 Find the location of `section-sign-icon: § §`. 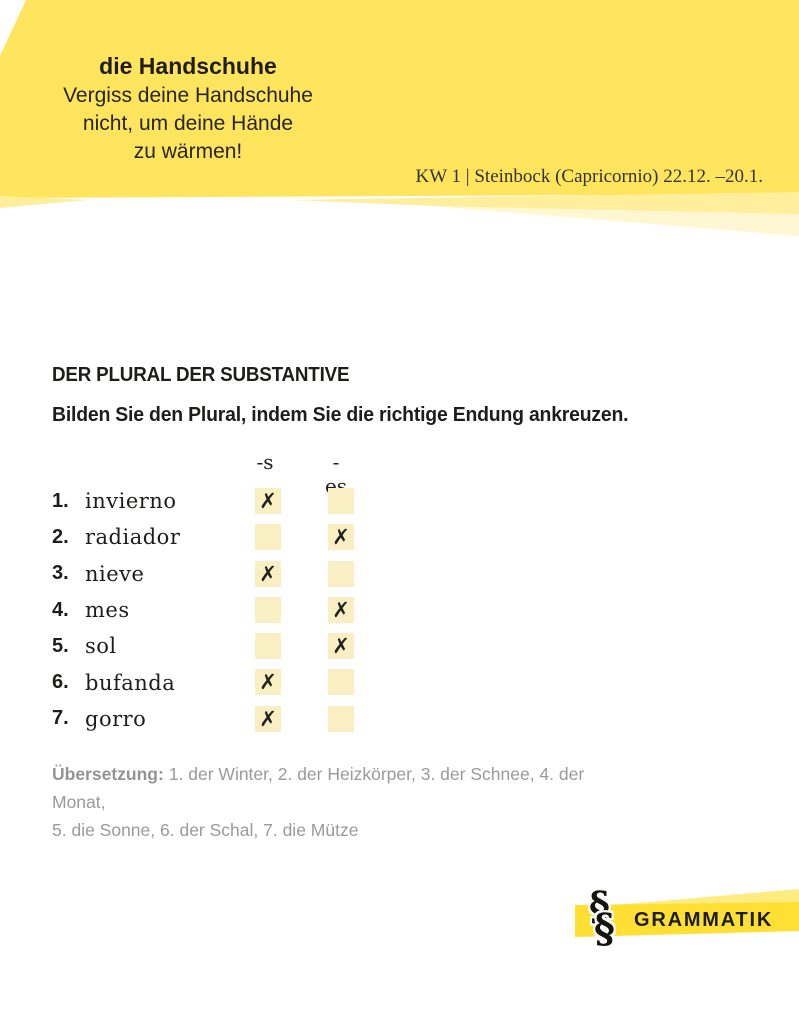

section-sign-icon: § § is located at coordinates (609, 917).